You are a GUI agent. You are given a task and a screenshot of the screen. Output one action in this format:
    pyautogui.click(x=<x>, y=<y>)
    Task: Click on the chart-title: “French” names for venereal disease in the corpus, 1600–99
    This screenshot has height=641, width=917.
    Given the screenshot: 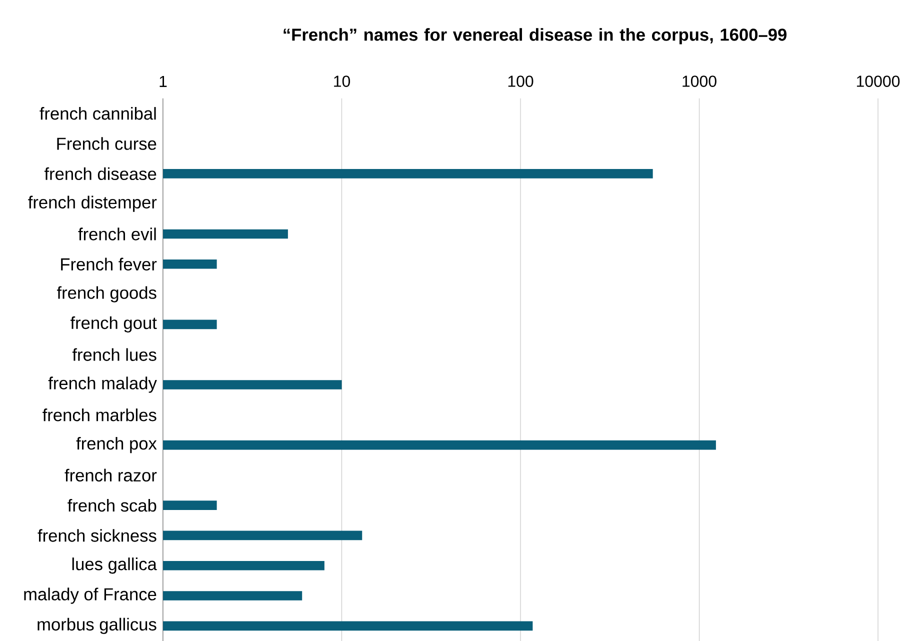 What is the action you would take?
    pyautogui.click(x=535, y=36)
    